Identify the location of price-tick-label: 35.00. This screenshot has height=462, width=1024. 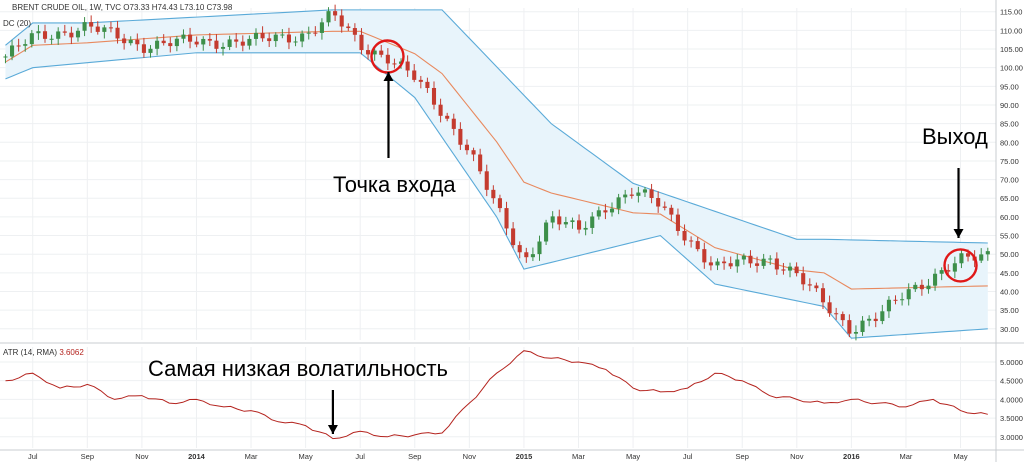
(1009, 310).